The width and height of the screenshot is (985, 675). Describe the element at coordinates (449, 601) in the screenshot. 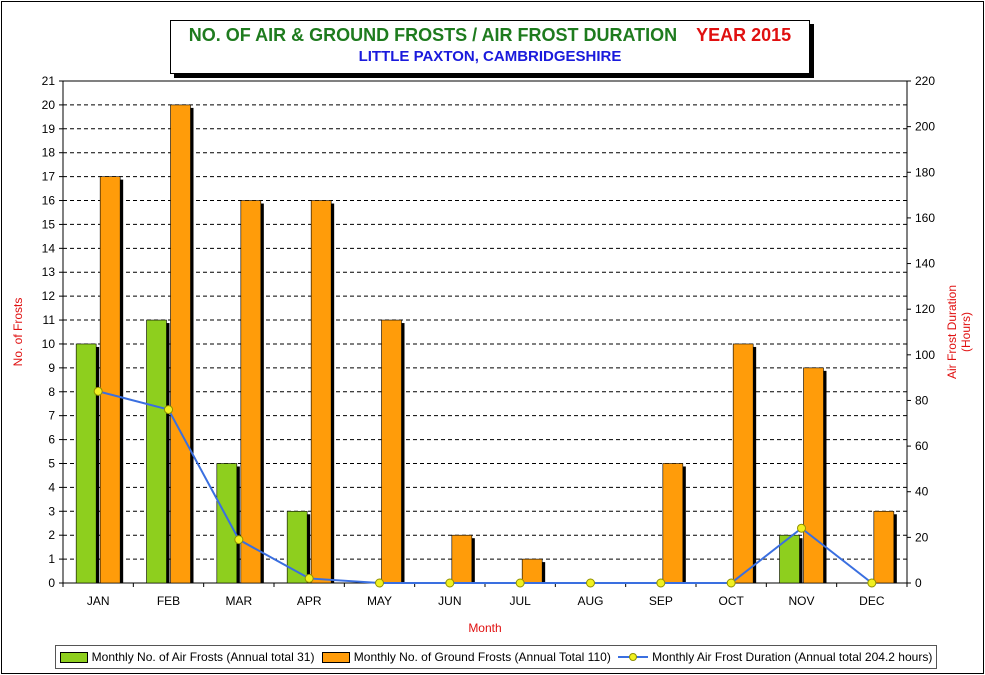

I see `x-tick-label: JUN` at that location.